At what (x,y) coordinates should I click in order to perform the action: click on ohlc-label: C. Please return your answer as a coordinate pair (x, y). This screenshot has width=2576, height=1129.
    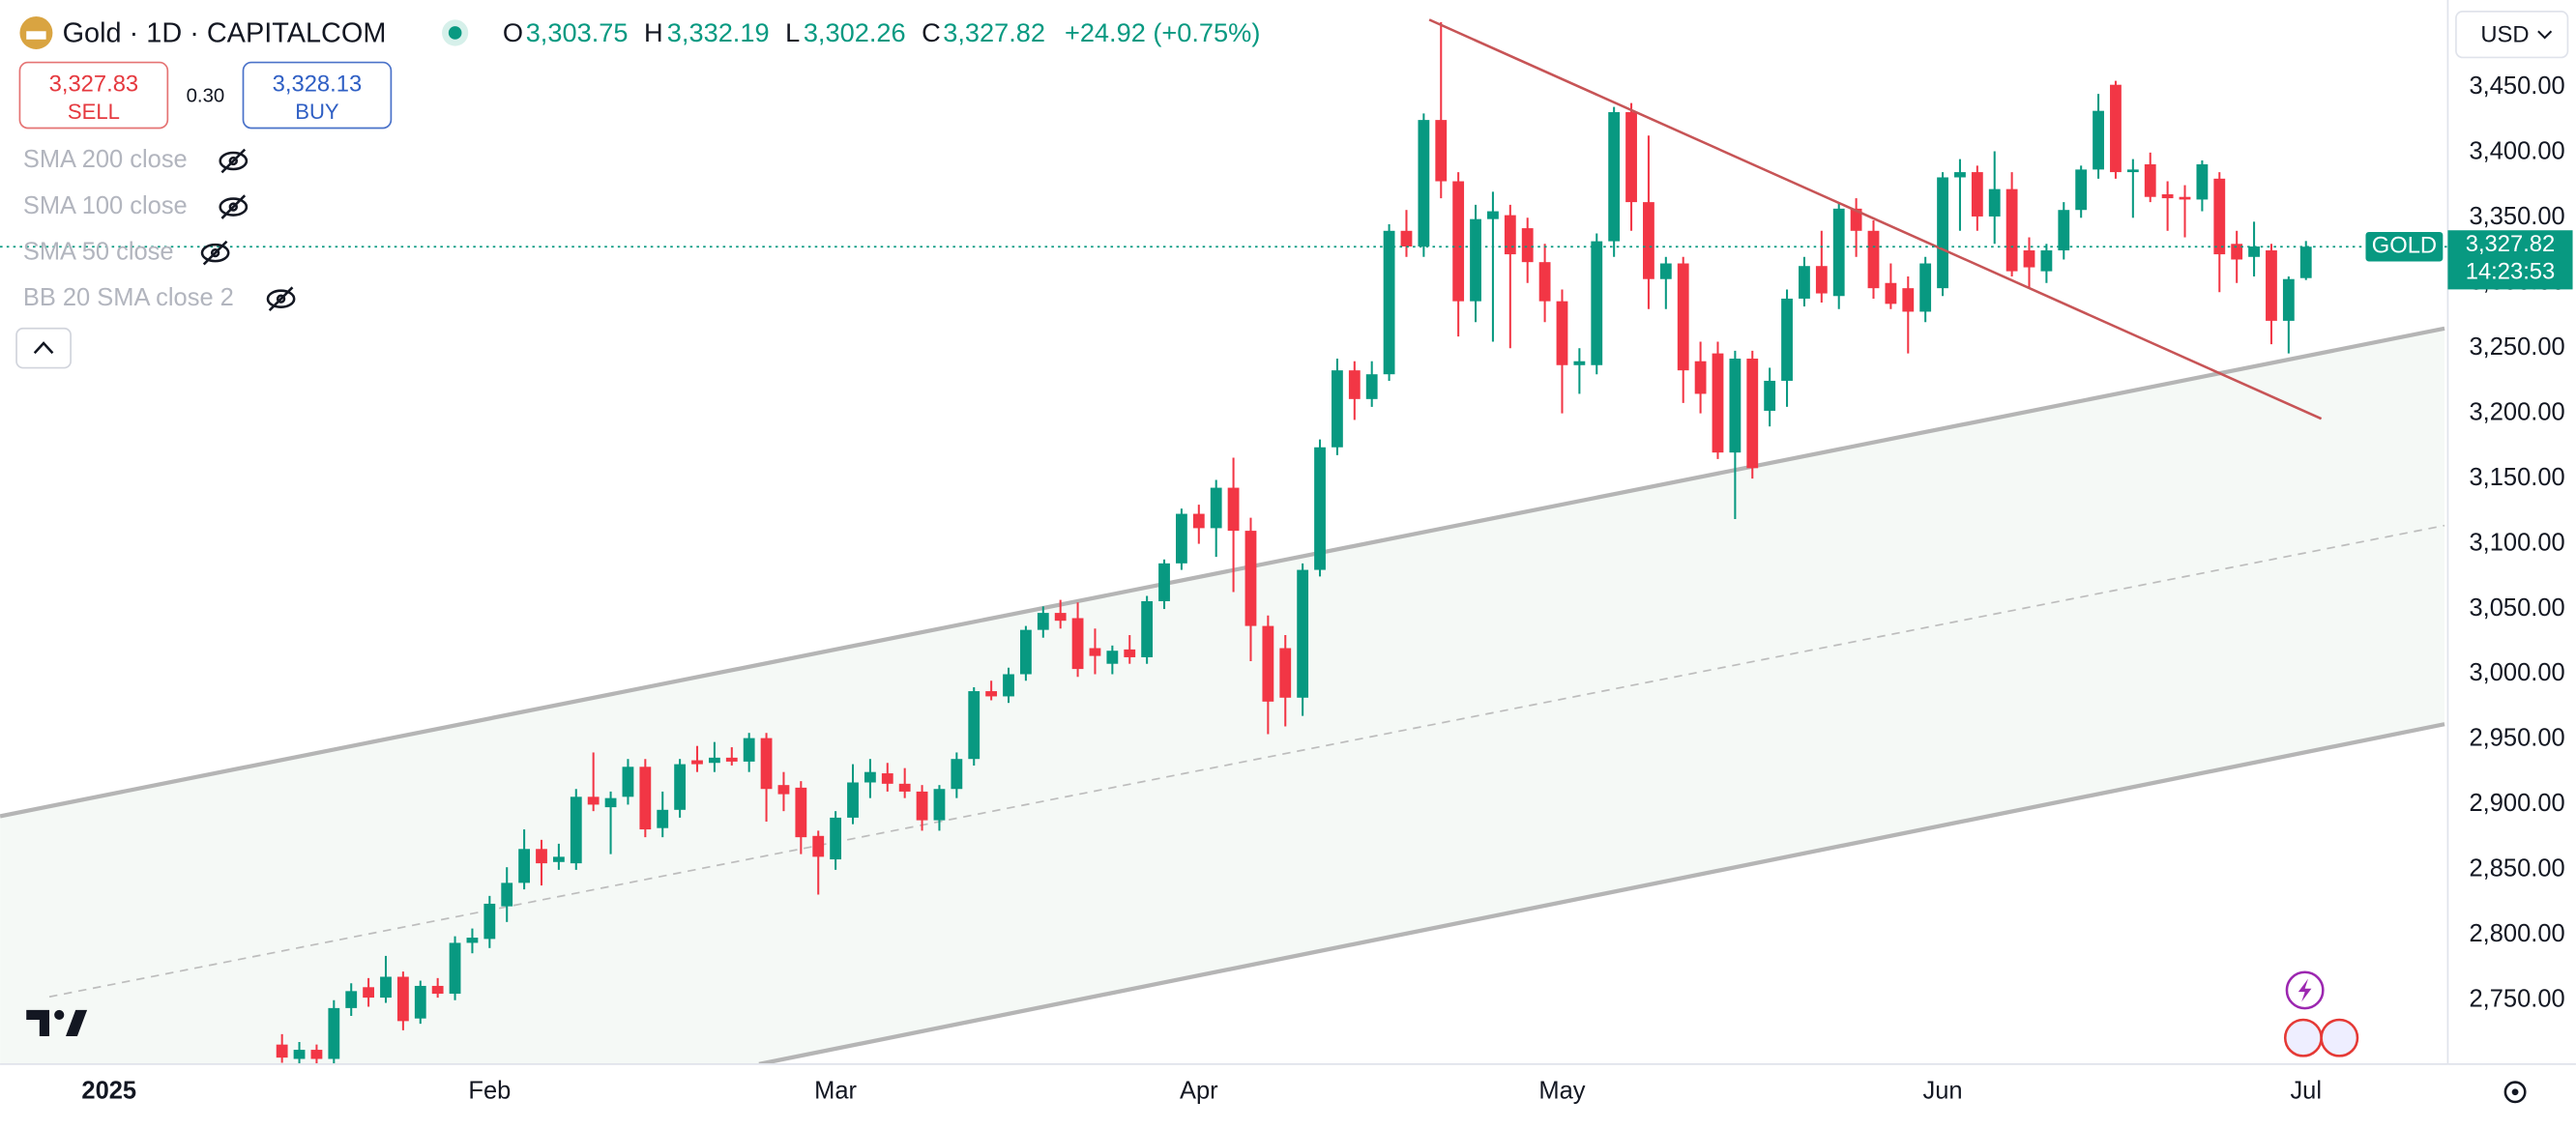
    Looking at the image, I should click on (931, 32).